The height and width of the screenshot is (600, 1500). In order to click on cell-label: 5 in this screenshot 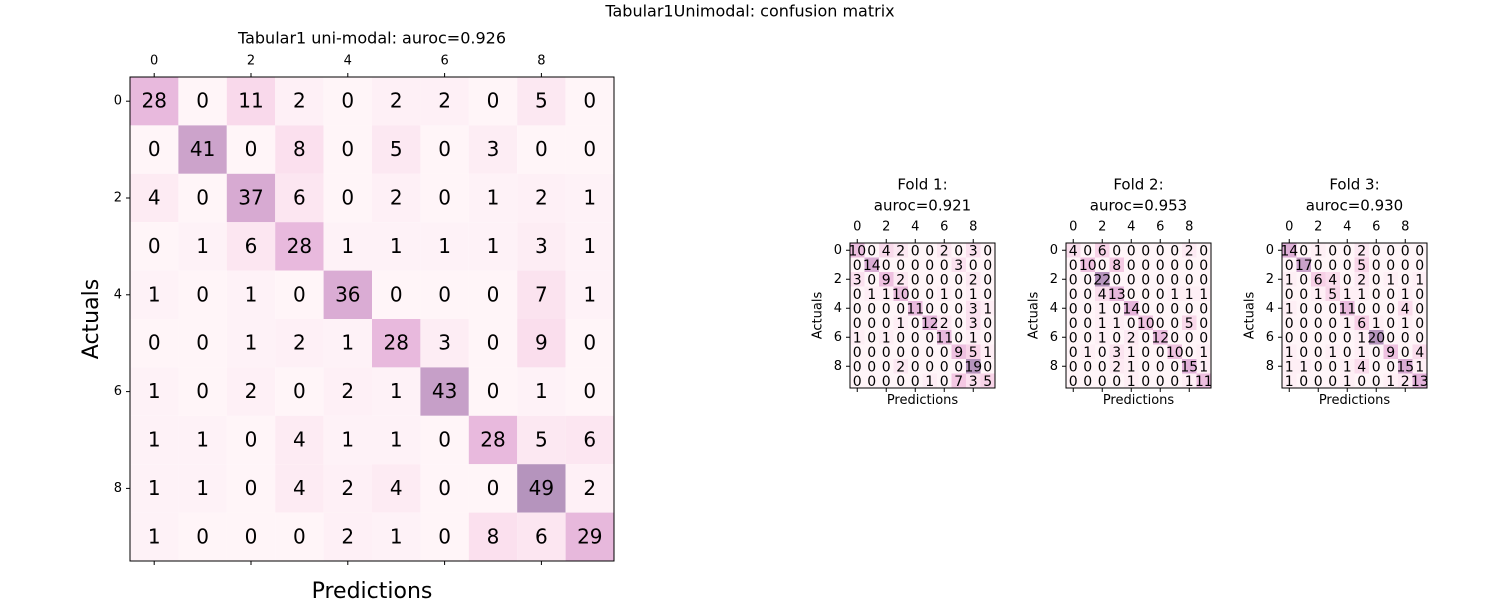, I will do `click(1332, 295)`.